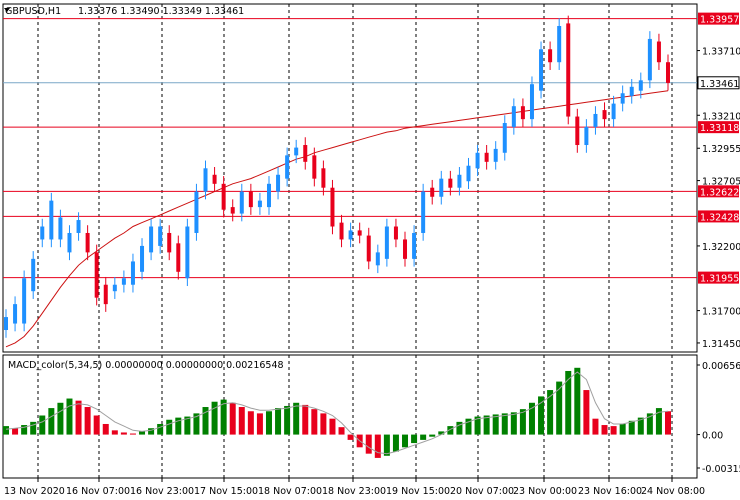 The height and width of the screenshot is (500, 740). I want to click on x-tick-label: 24 Nov 08:00, so click(673, 491).